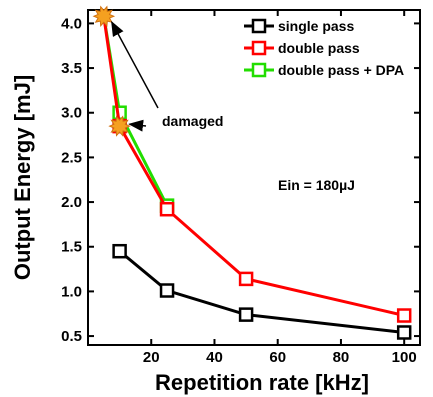 This screenshot has height=397, width=433. I want to click on y-tick-label: 3.5, so click(71, 68).